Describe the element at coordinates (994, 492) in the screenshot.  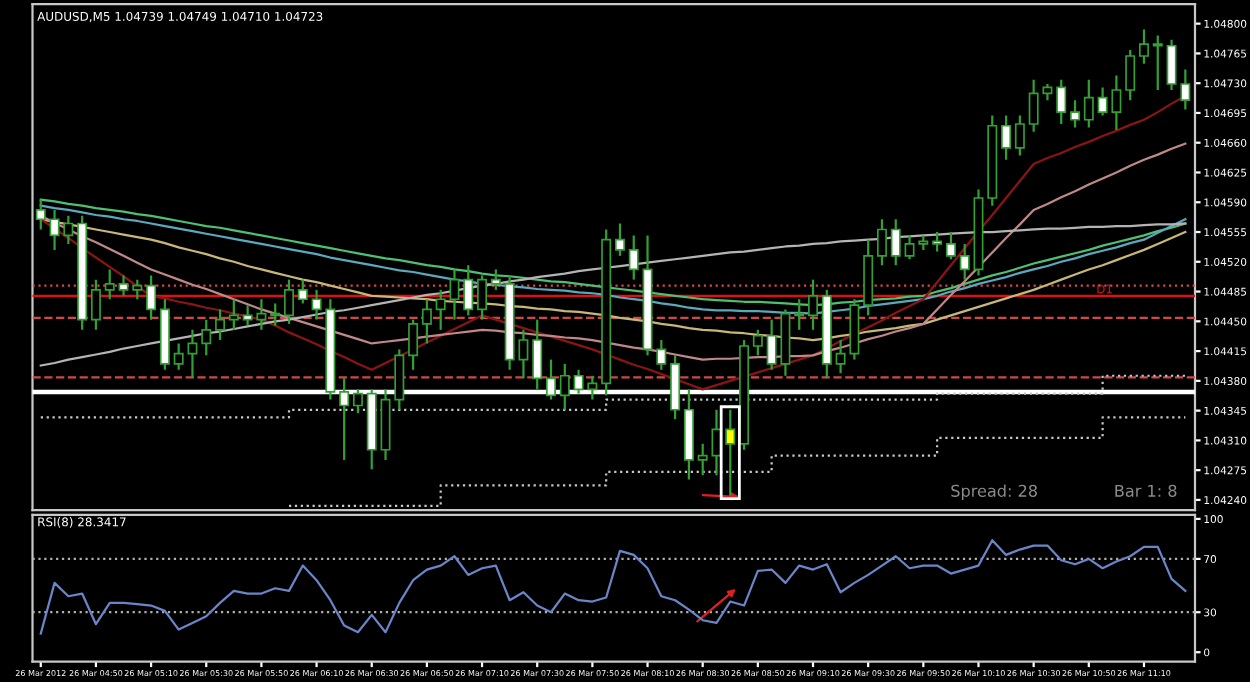
I see `annotation: Spread: 28` at that location.